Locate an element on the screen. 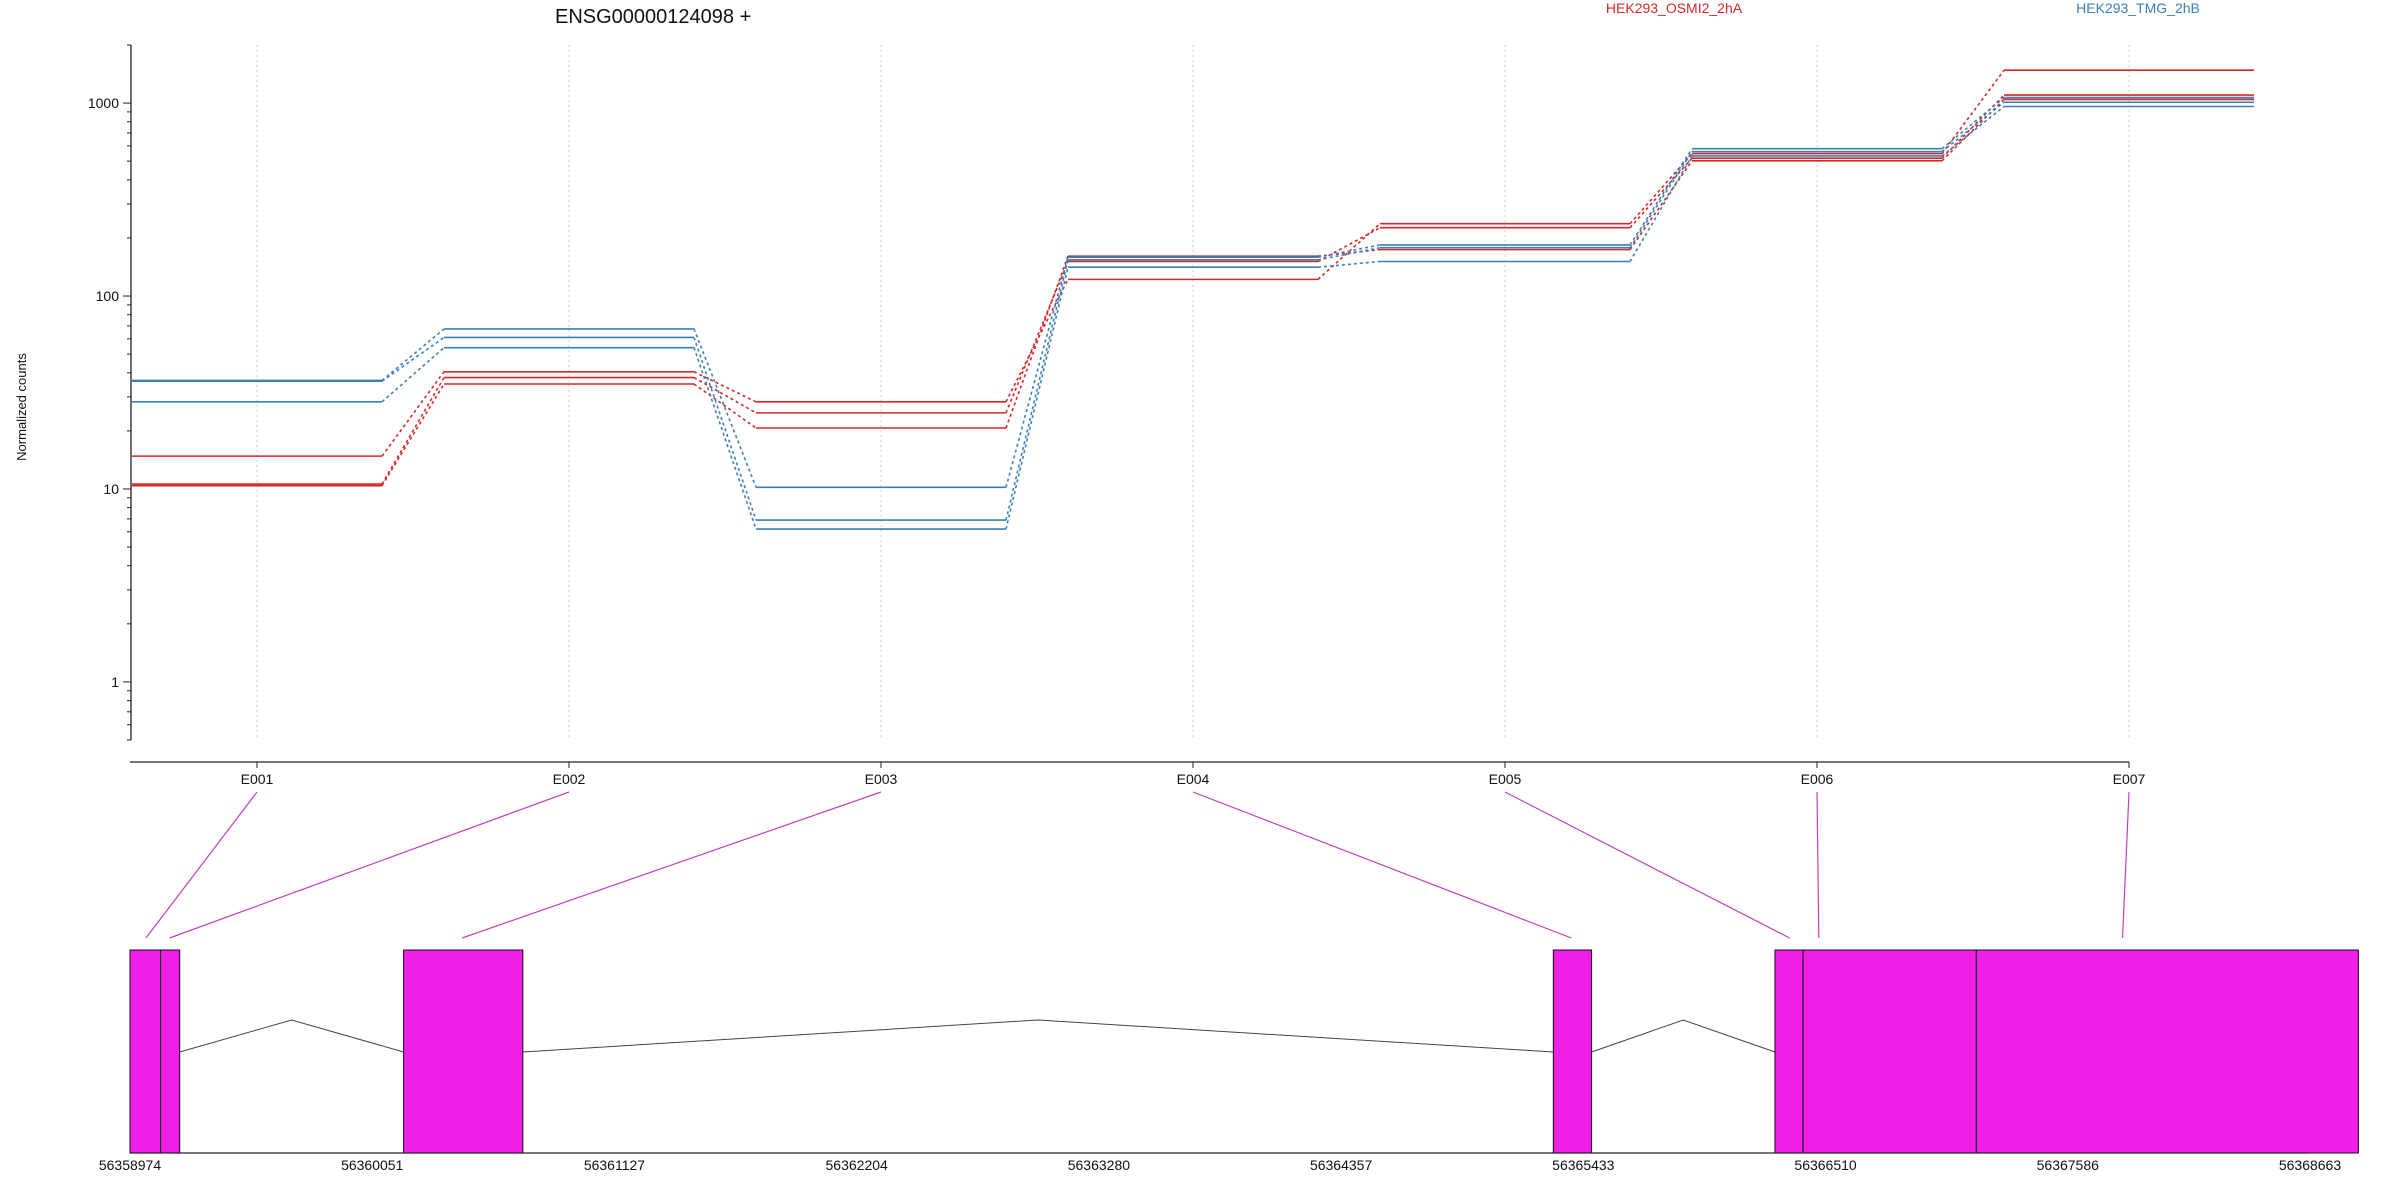 Image resolution: width=2400 pixels, height=1200 pixels. connector-e005 is located at coordinates (1647, 865).